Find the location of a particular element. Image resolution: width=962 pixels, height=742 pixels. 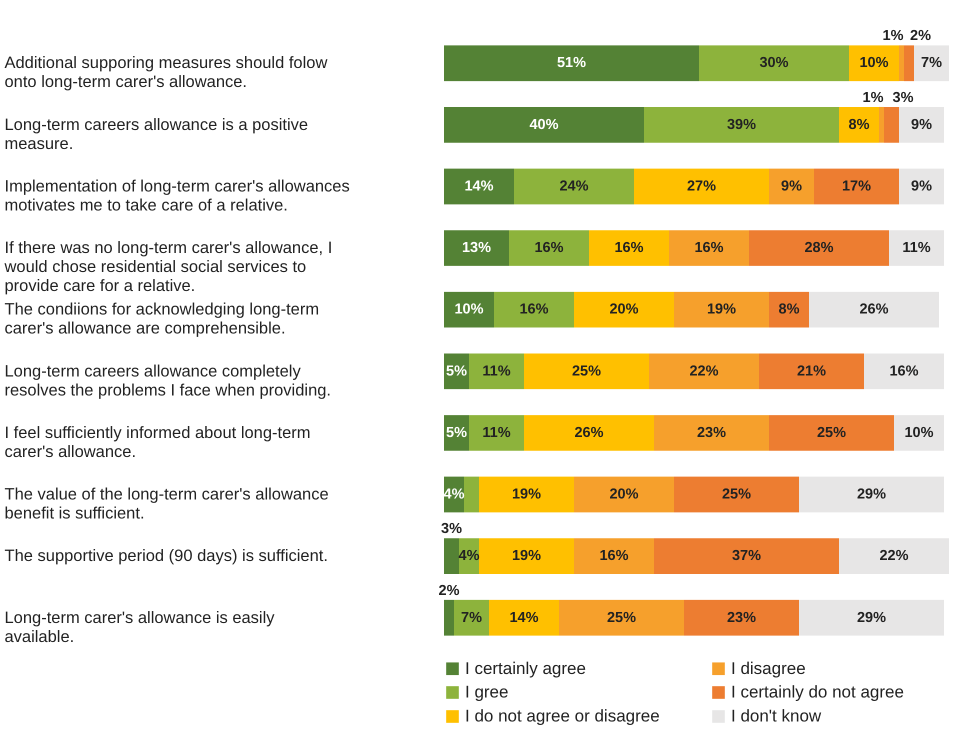

legend-label: I don't know is located at coordinates (776, 716).